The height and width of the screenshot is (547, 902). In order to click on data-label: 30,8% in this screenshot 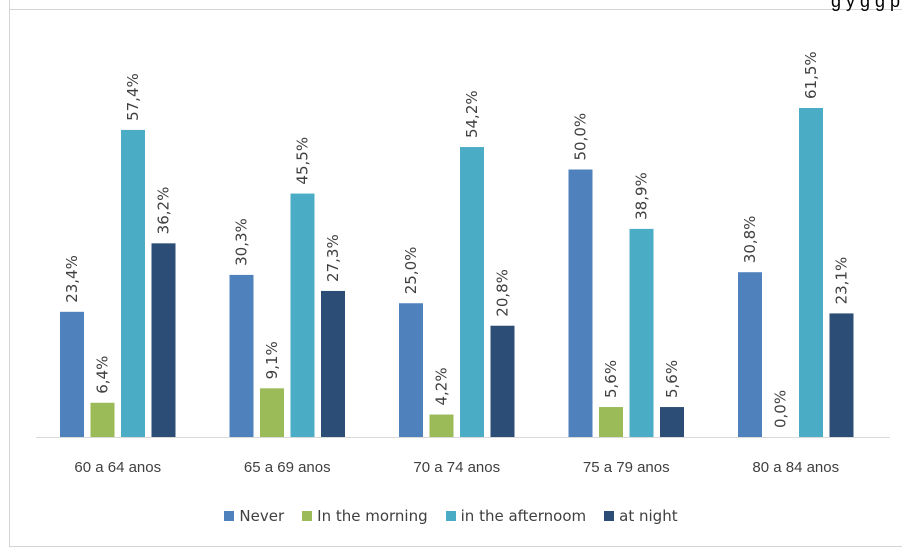, I will do `click(750, 240)`.